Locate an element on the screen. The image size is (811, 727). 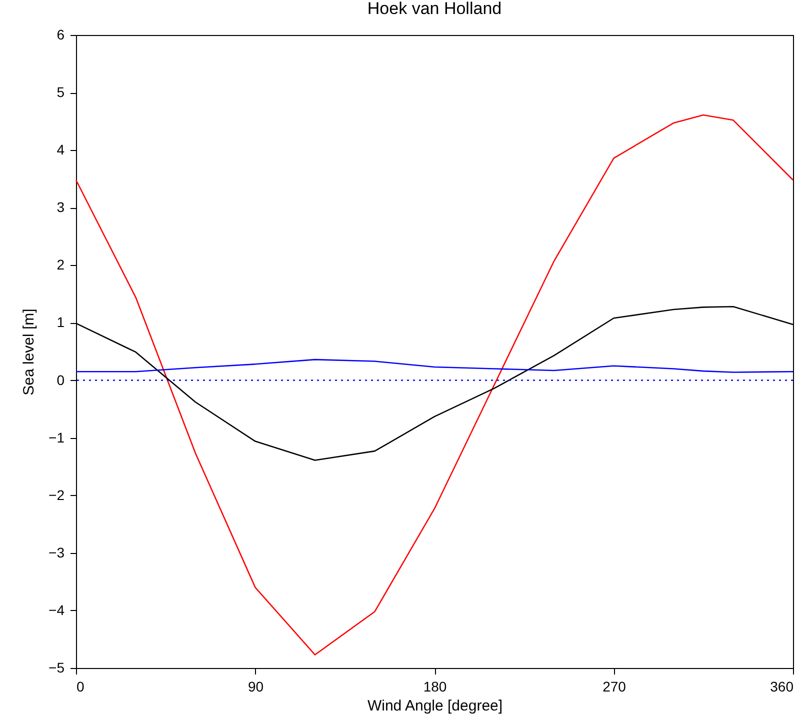
chart-title: Hoek van Holland is located at coordinates (434, 9).